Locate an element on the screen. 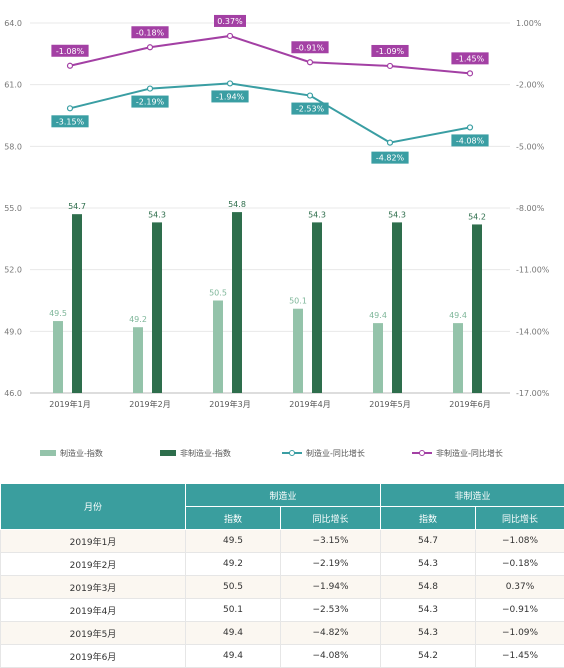 The width and height of the screenshot is (564, 668). table-cell-m-growth: −2.19% is located at coordinates (331, 564).